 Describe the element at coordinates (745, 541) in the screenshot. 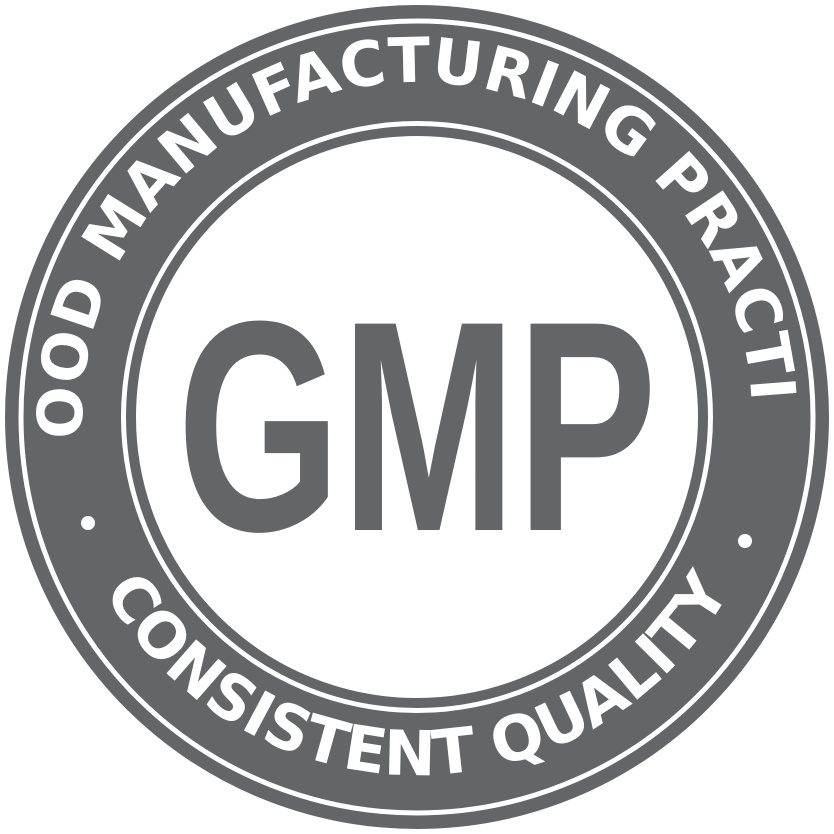

I see `separator-dot-right` at that location.